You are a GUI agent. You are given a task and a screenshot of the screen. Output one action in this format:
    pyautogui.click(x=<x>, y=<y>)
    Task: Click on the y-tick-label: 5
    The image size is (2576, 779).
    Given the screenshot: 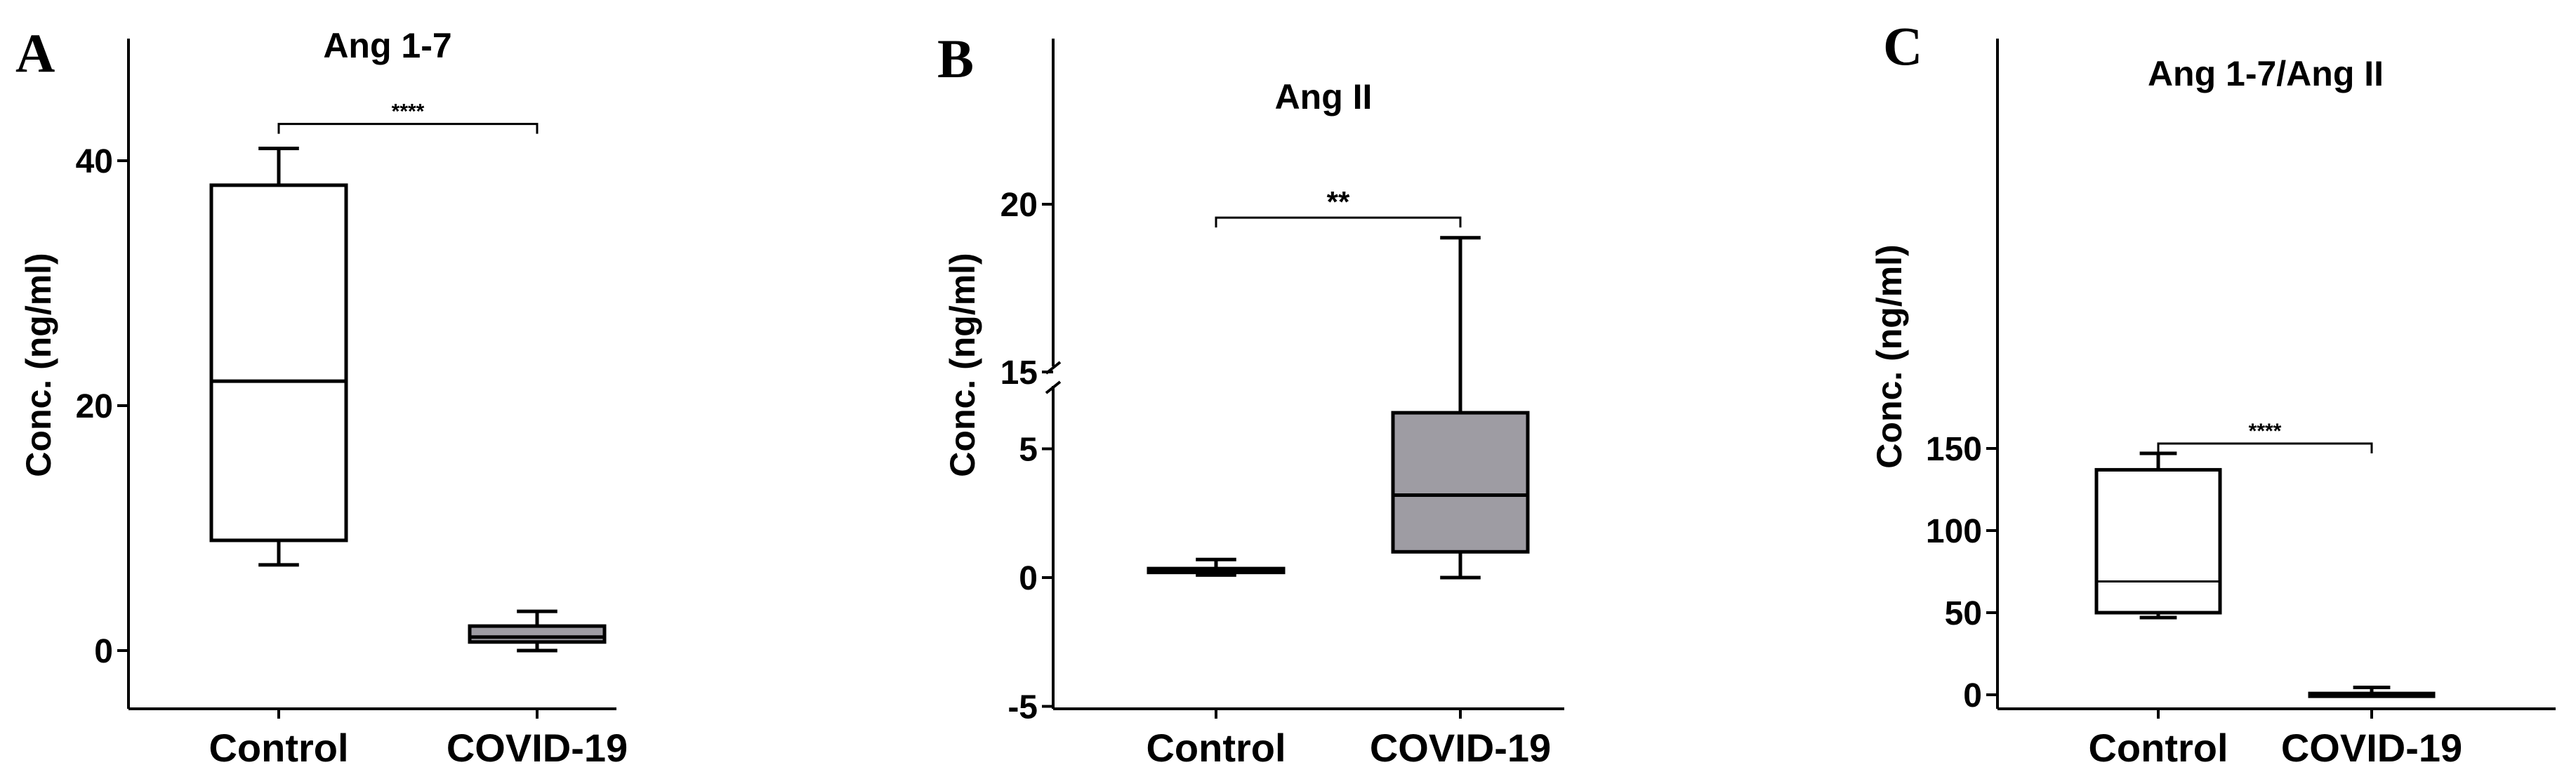 What is the action you would take?
    pyautogui.click(x=1028, y=451)
    